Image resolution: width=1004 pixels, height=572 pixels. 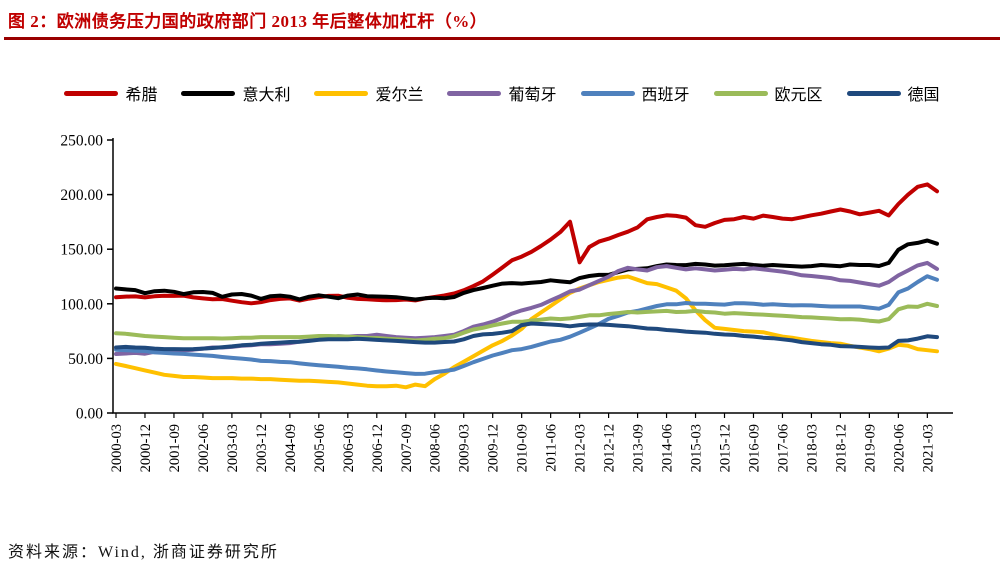 I want to click on legend-item-1: 意大利, so click(x=235, y=93).